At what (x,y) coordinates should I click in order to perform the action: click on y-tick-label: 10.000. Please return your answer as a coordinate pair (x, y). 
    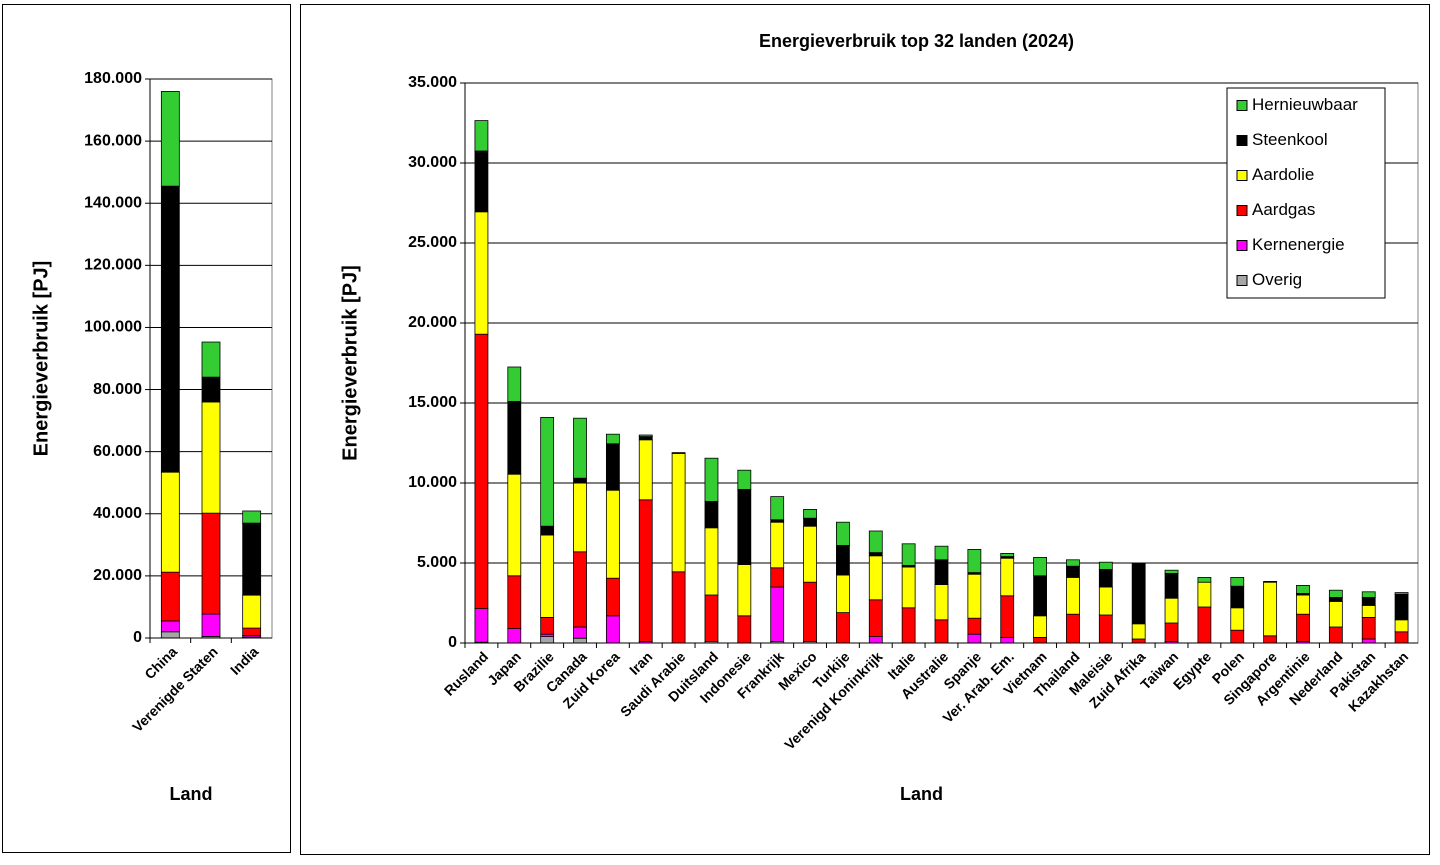
    Looking at the image, I should click on (432, 482).